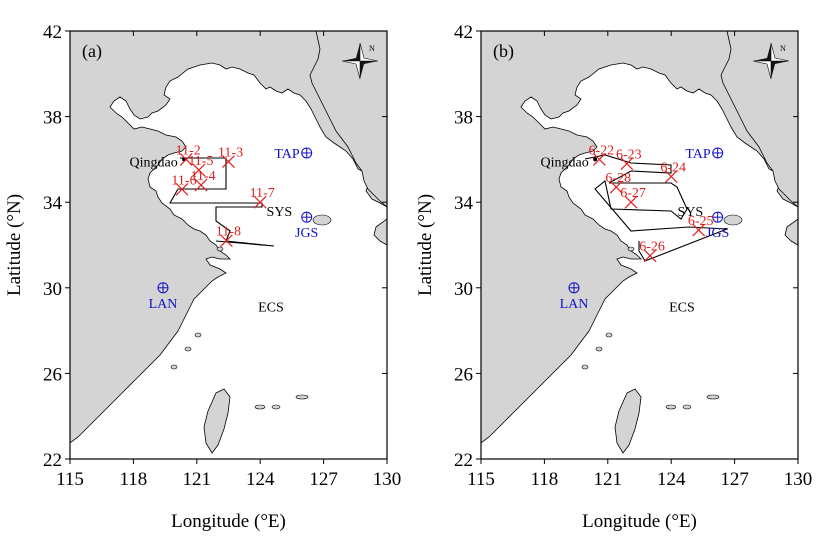 This screenshot has height=541, width=823. Describe the element at coordinates (262, 193) in the screenshot. I see `station-label: 11-7` at that location.